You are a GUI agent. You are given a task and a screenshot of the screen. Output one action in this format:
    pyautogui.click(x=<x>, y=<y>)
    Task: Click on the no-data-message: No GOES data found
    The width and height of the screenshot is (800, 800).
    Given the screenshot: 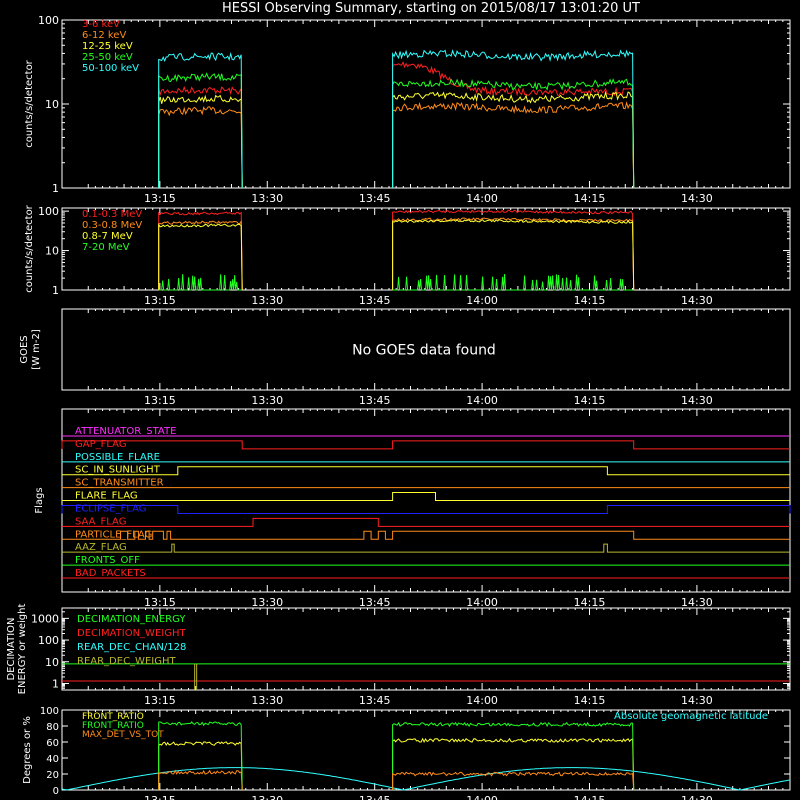 What is the action you would take?
    pyautogui.click(x=424, y=351)
    